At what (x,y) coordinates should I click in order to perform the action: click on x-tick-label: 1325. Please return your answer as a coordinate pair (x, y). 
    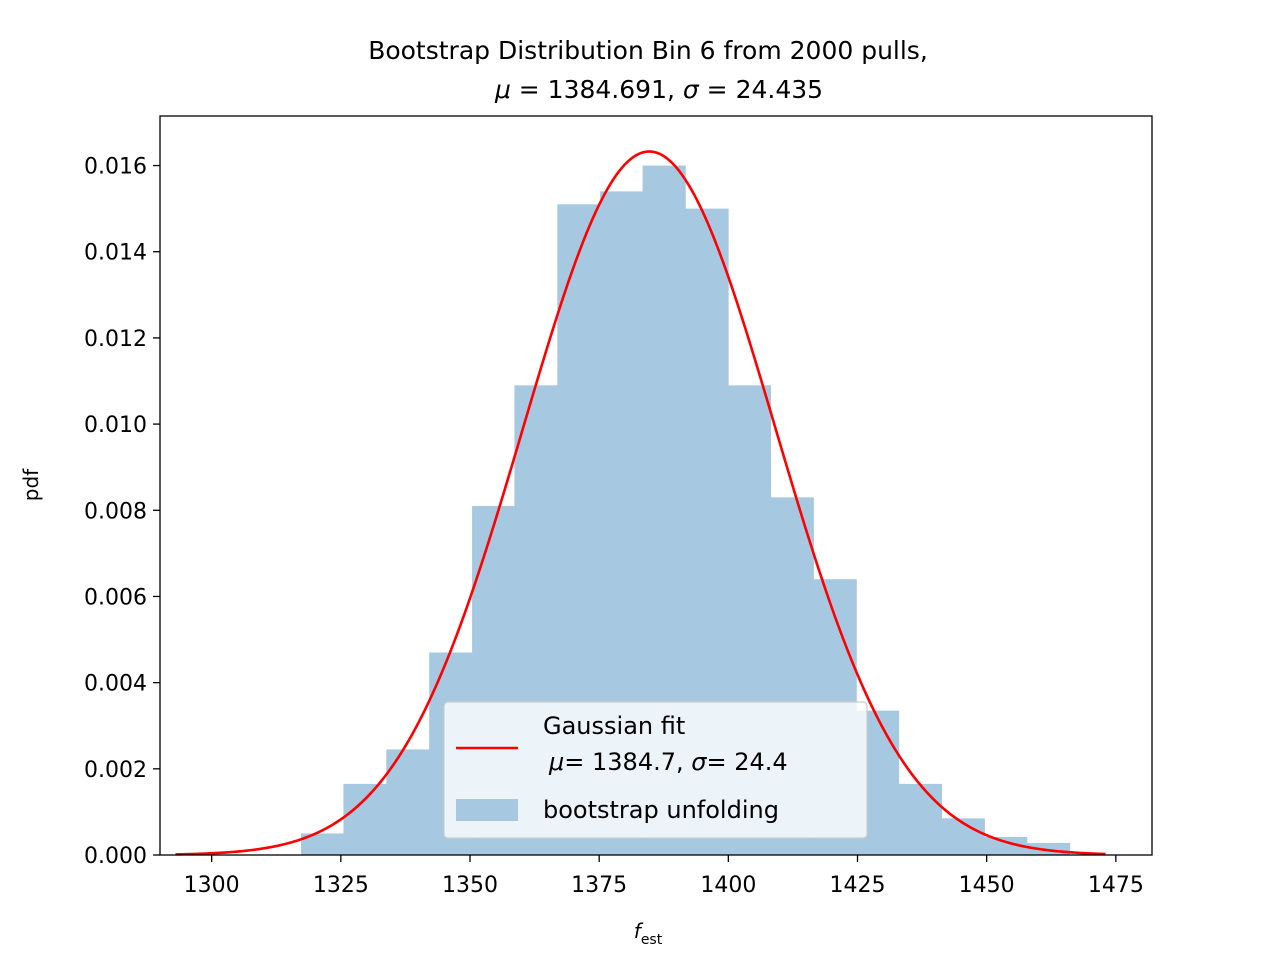
    Looking at the image, I should click on (341, 885).